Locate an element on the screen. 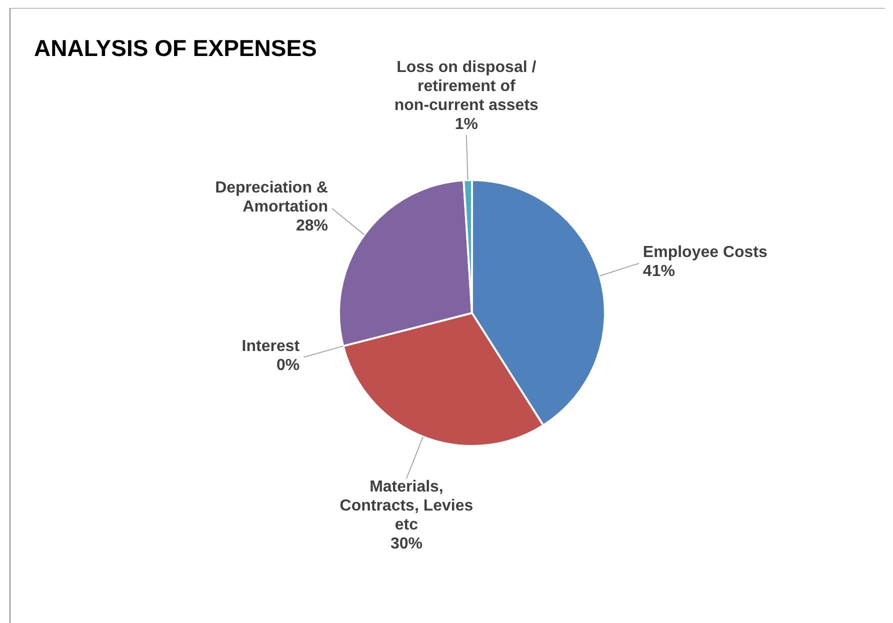  slice-label: Depreciation & Amortation is located at coordinates (271, 198).